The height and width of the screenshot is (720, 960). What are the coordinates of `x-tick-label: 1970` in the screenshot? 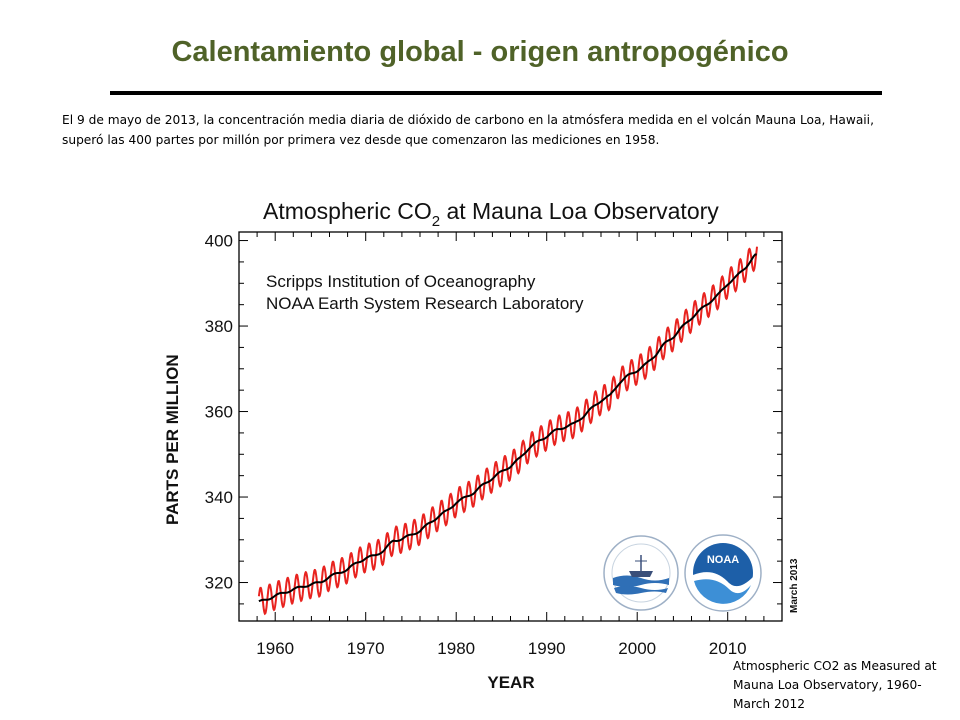 It's located at (366, 648).